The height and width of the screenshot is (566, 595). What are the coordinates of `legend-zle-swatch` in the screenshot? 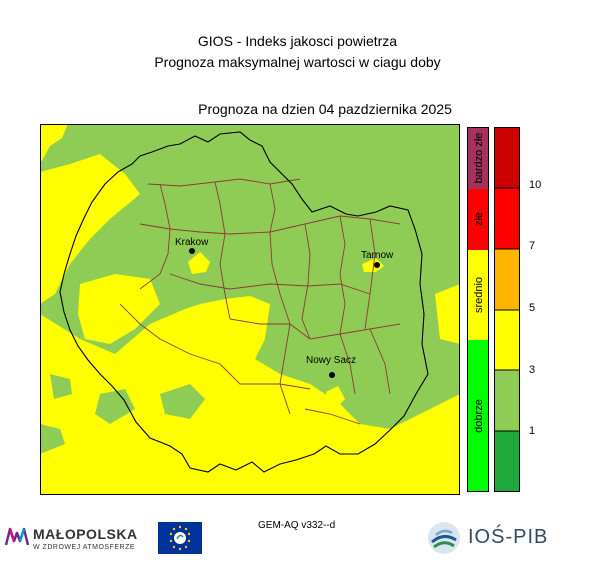 It's located at (478, 219).